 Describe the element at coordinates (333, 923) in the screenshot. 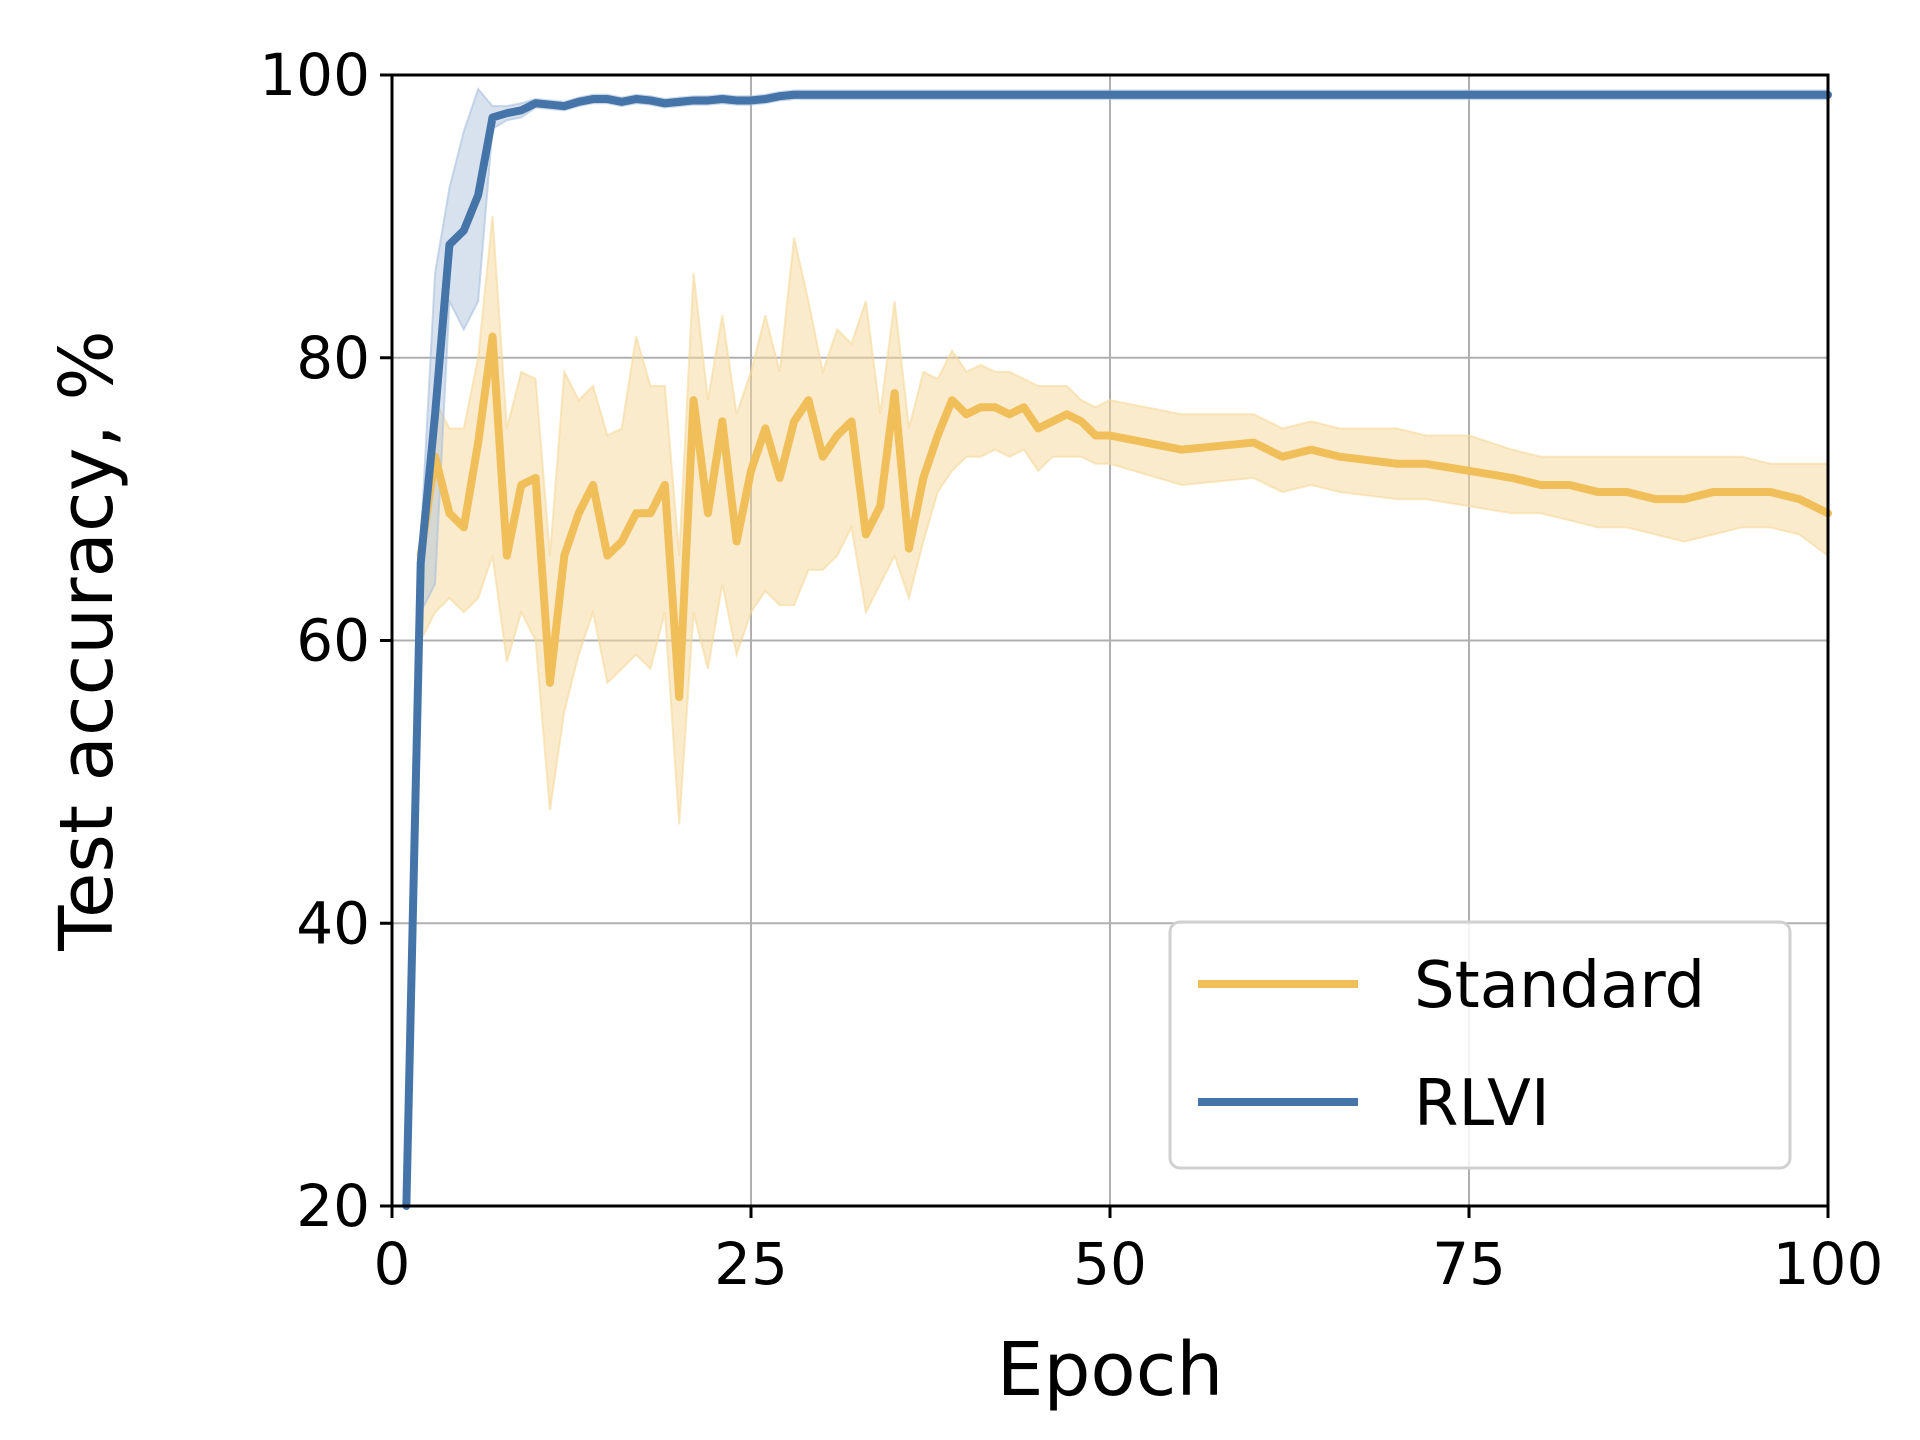

I see `y-tick-label: 40` at that location.